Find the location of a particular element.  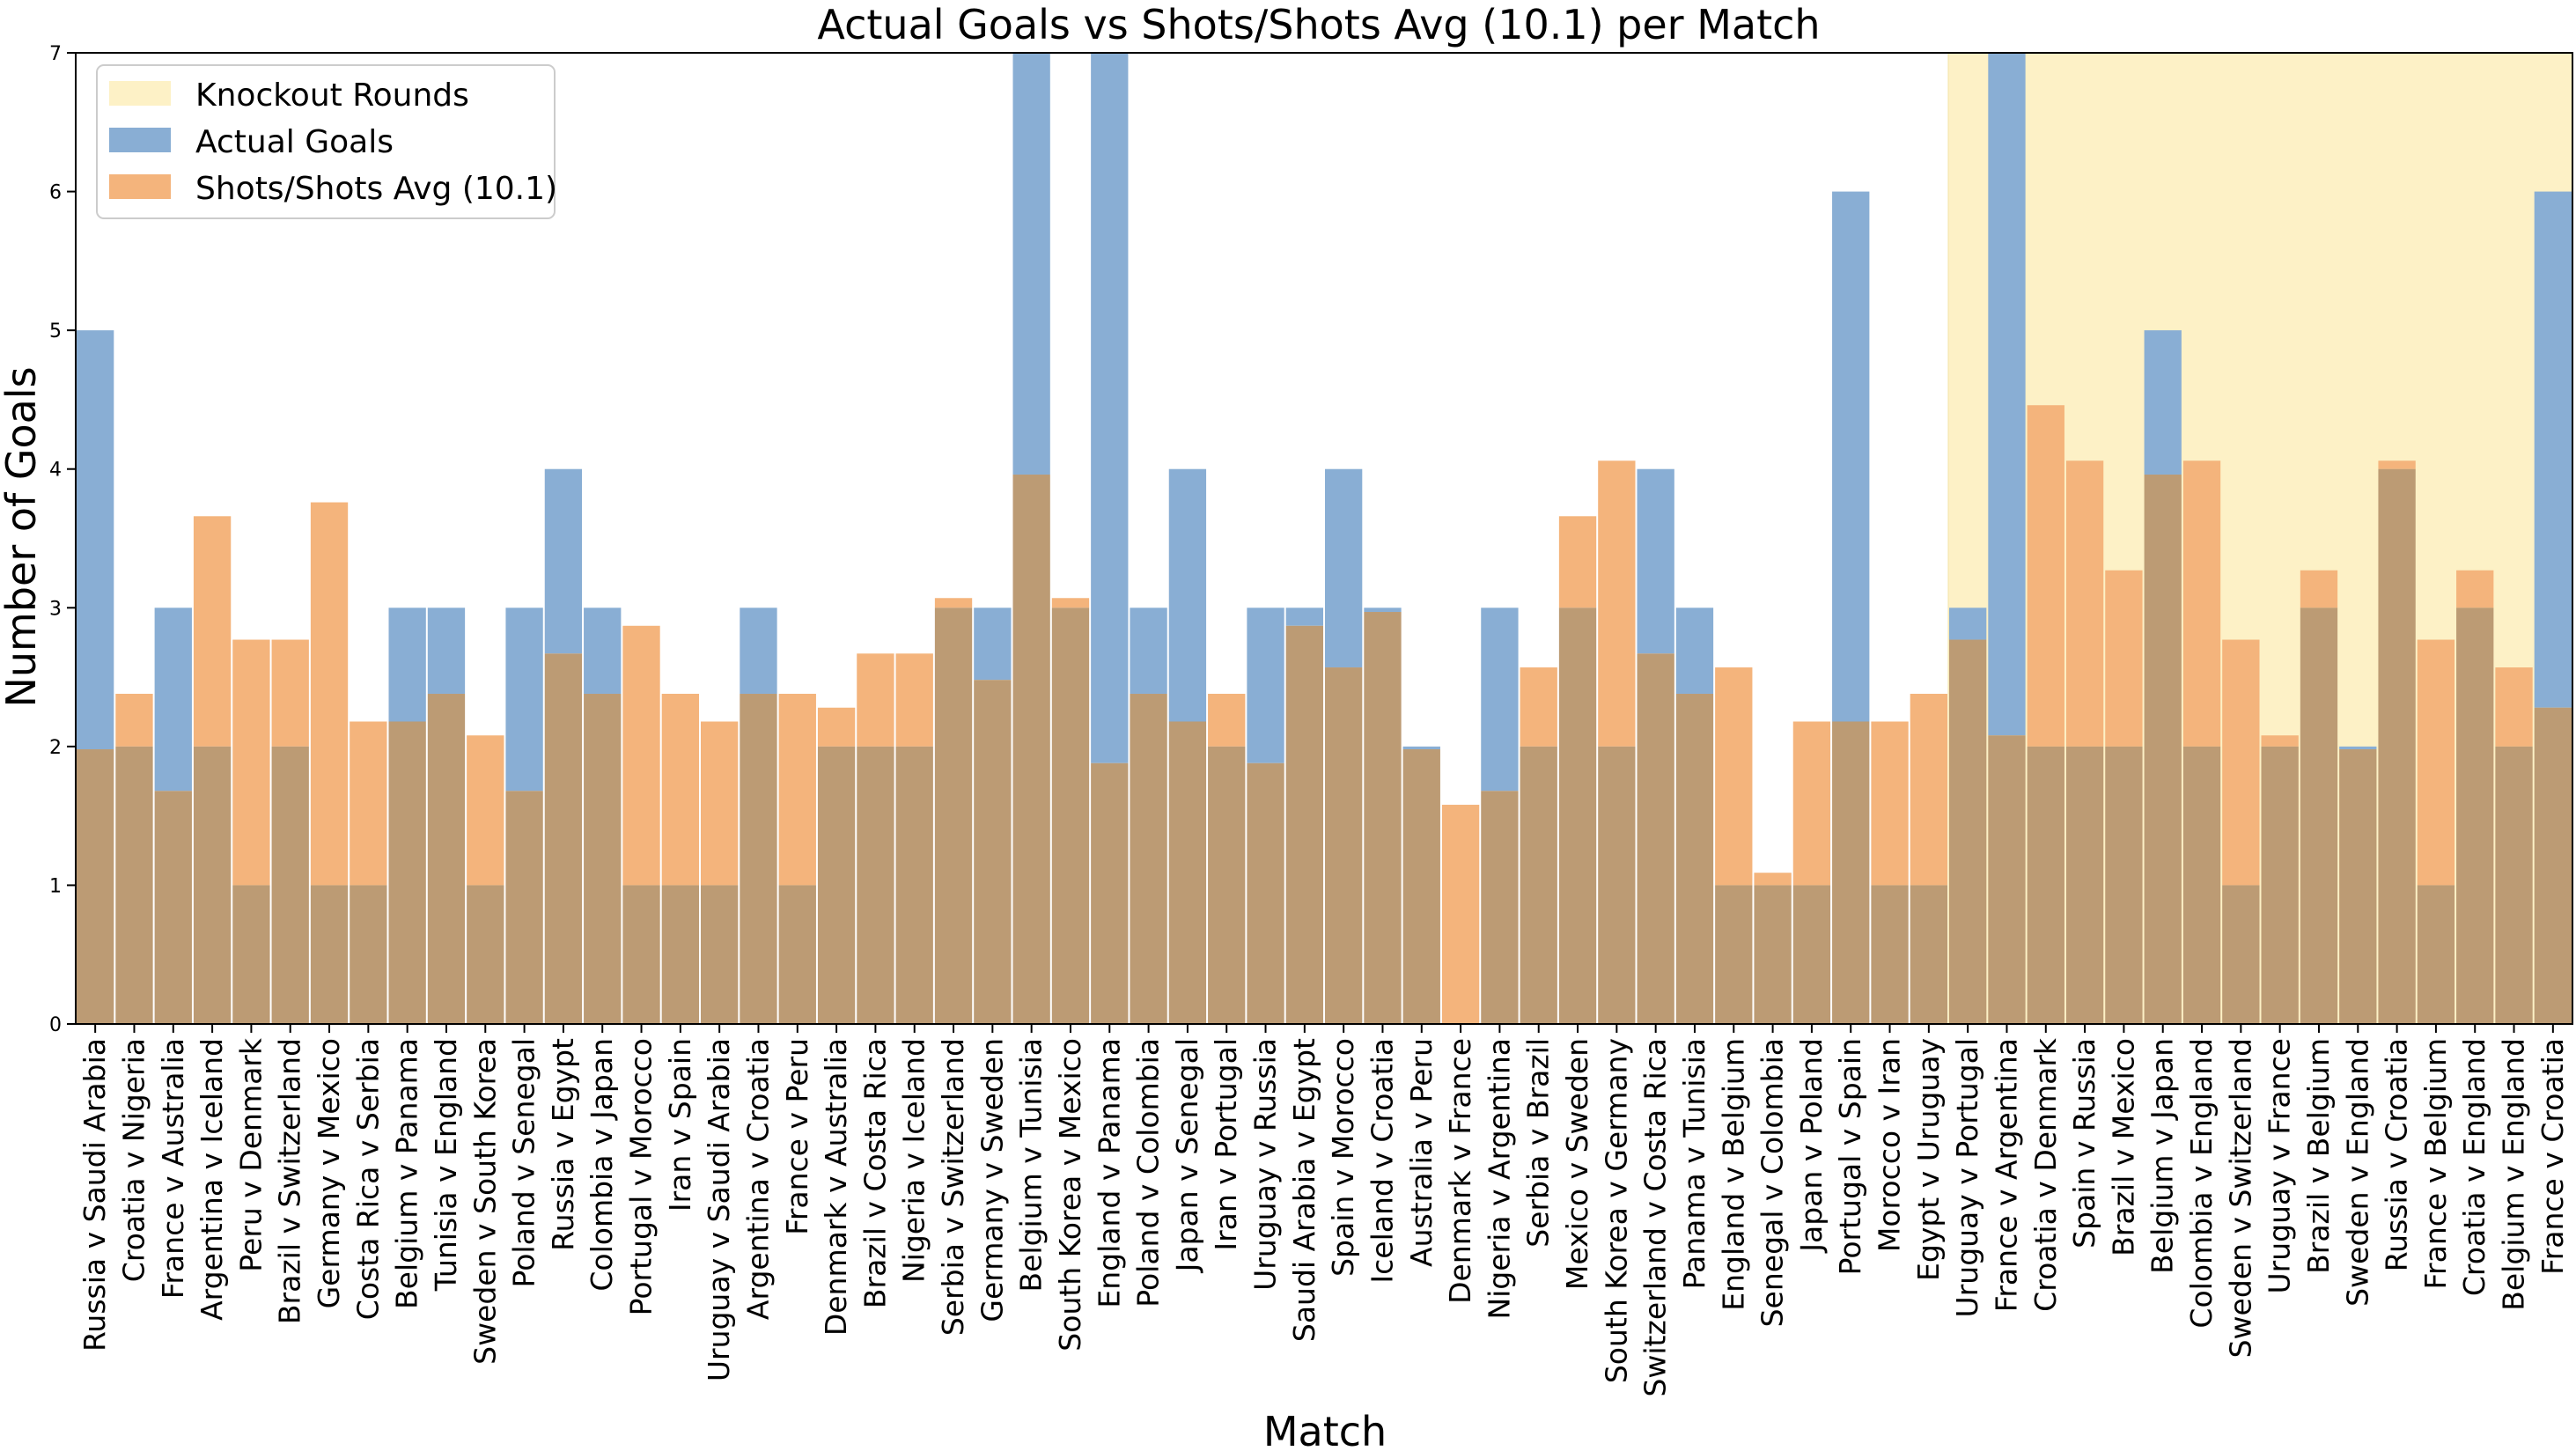

y-tick-label: 0 is located at coordinates (56, 1025).